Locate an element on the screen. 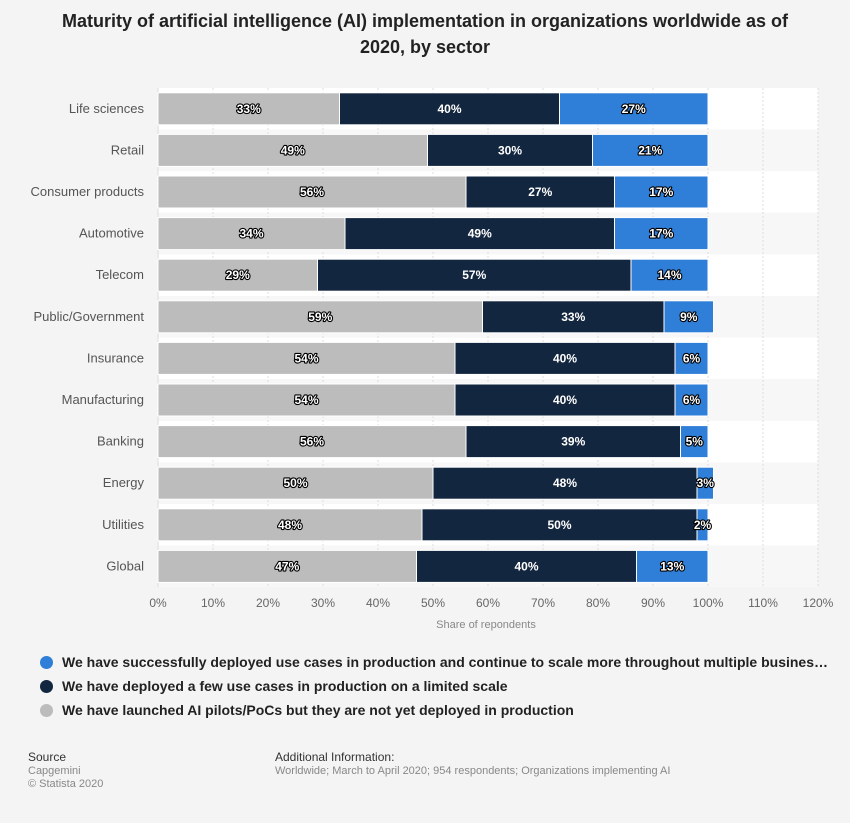 This screenshot has height=823, width=850. category-label: Manufacturing is located at coordinates (103, 399).